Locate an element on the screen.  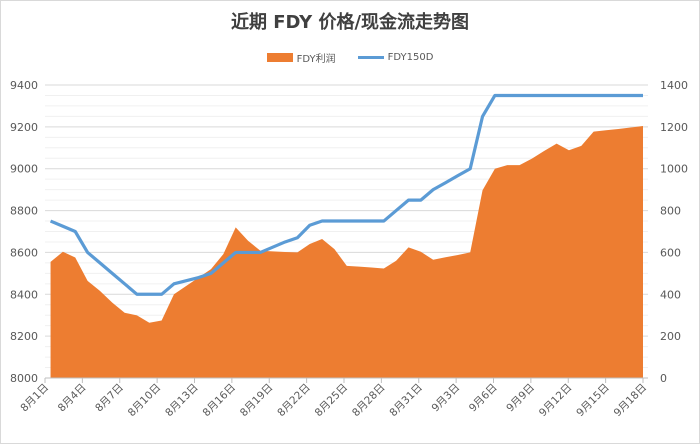
chart-title: 近期 FDY 价格/现金流走势图 is located at coordinates (350, 22).